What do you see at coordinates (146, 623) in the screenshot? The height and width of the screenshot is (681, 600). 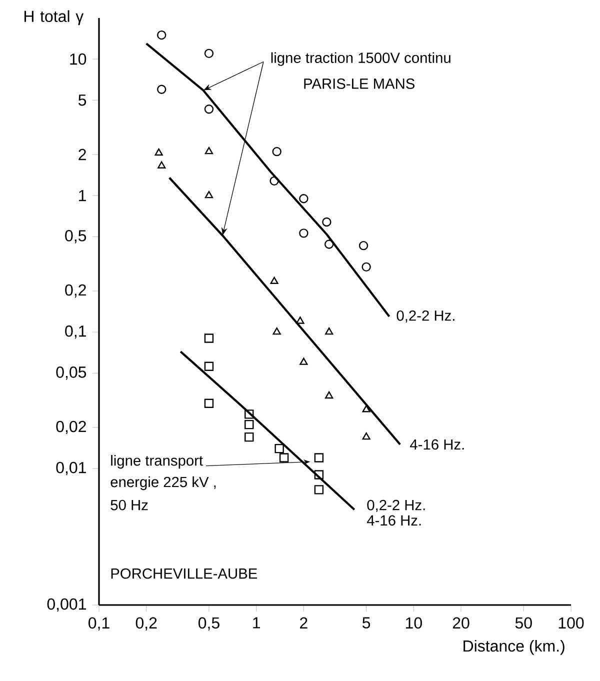 I see `x-tick-label: 0,2` at bounding box center [146, 623].